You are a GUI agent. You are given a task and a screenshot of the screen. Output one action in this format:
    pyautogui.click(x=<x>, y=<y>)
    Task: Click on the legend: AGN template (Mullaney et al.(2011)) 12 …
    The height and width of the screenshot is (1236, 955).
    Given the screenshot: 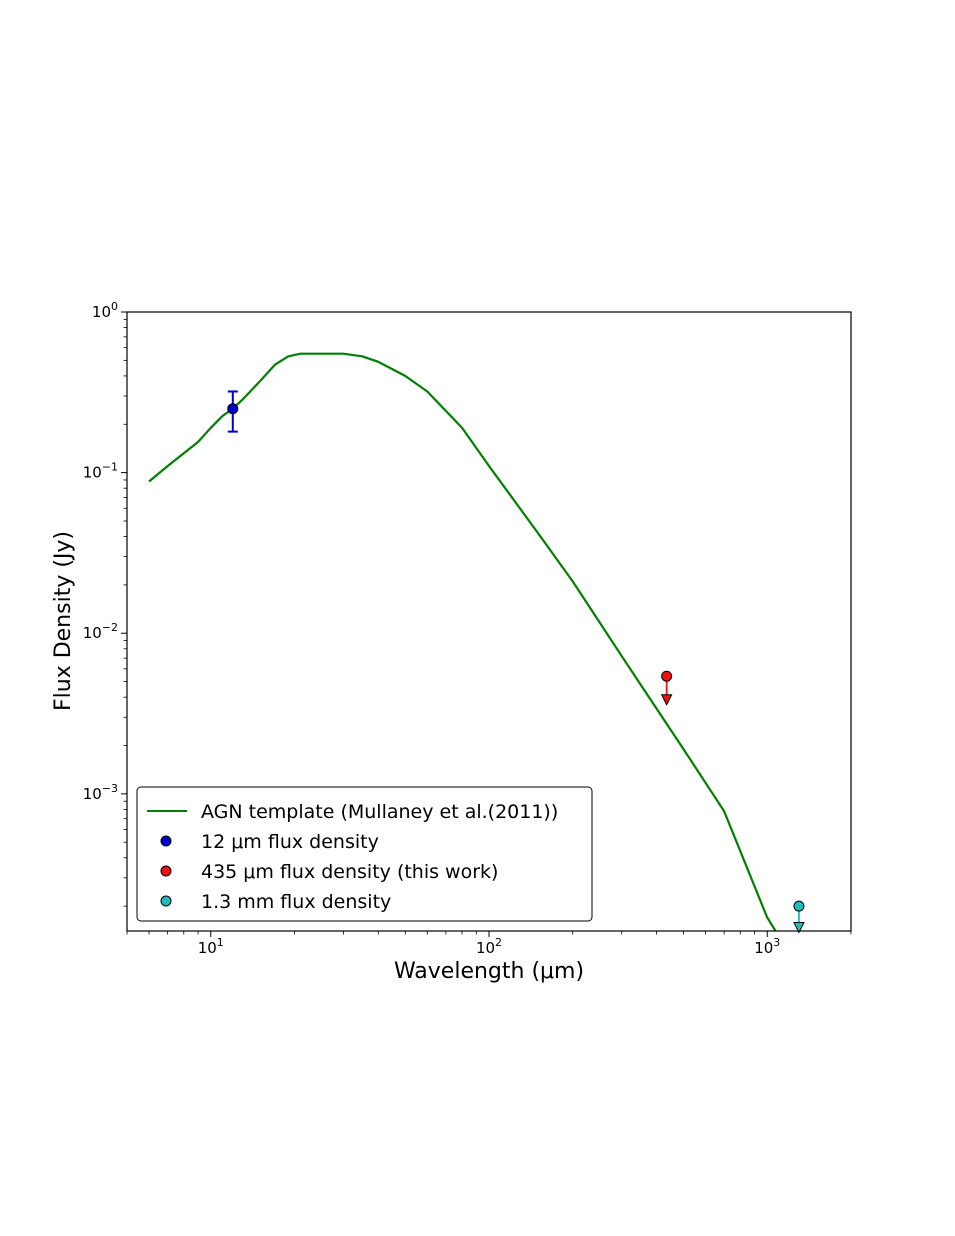 What is the action you would take?
    pyautogui.click(x=364, y=854)
    